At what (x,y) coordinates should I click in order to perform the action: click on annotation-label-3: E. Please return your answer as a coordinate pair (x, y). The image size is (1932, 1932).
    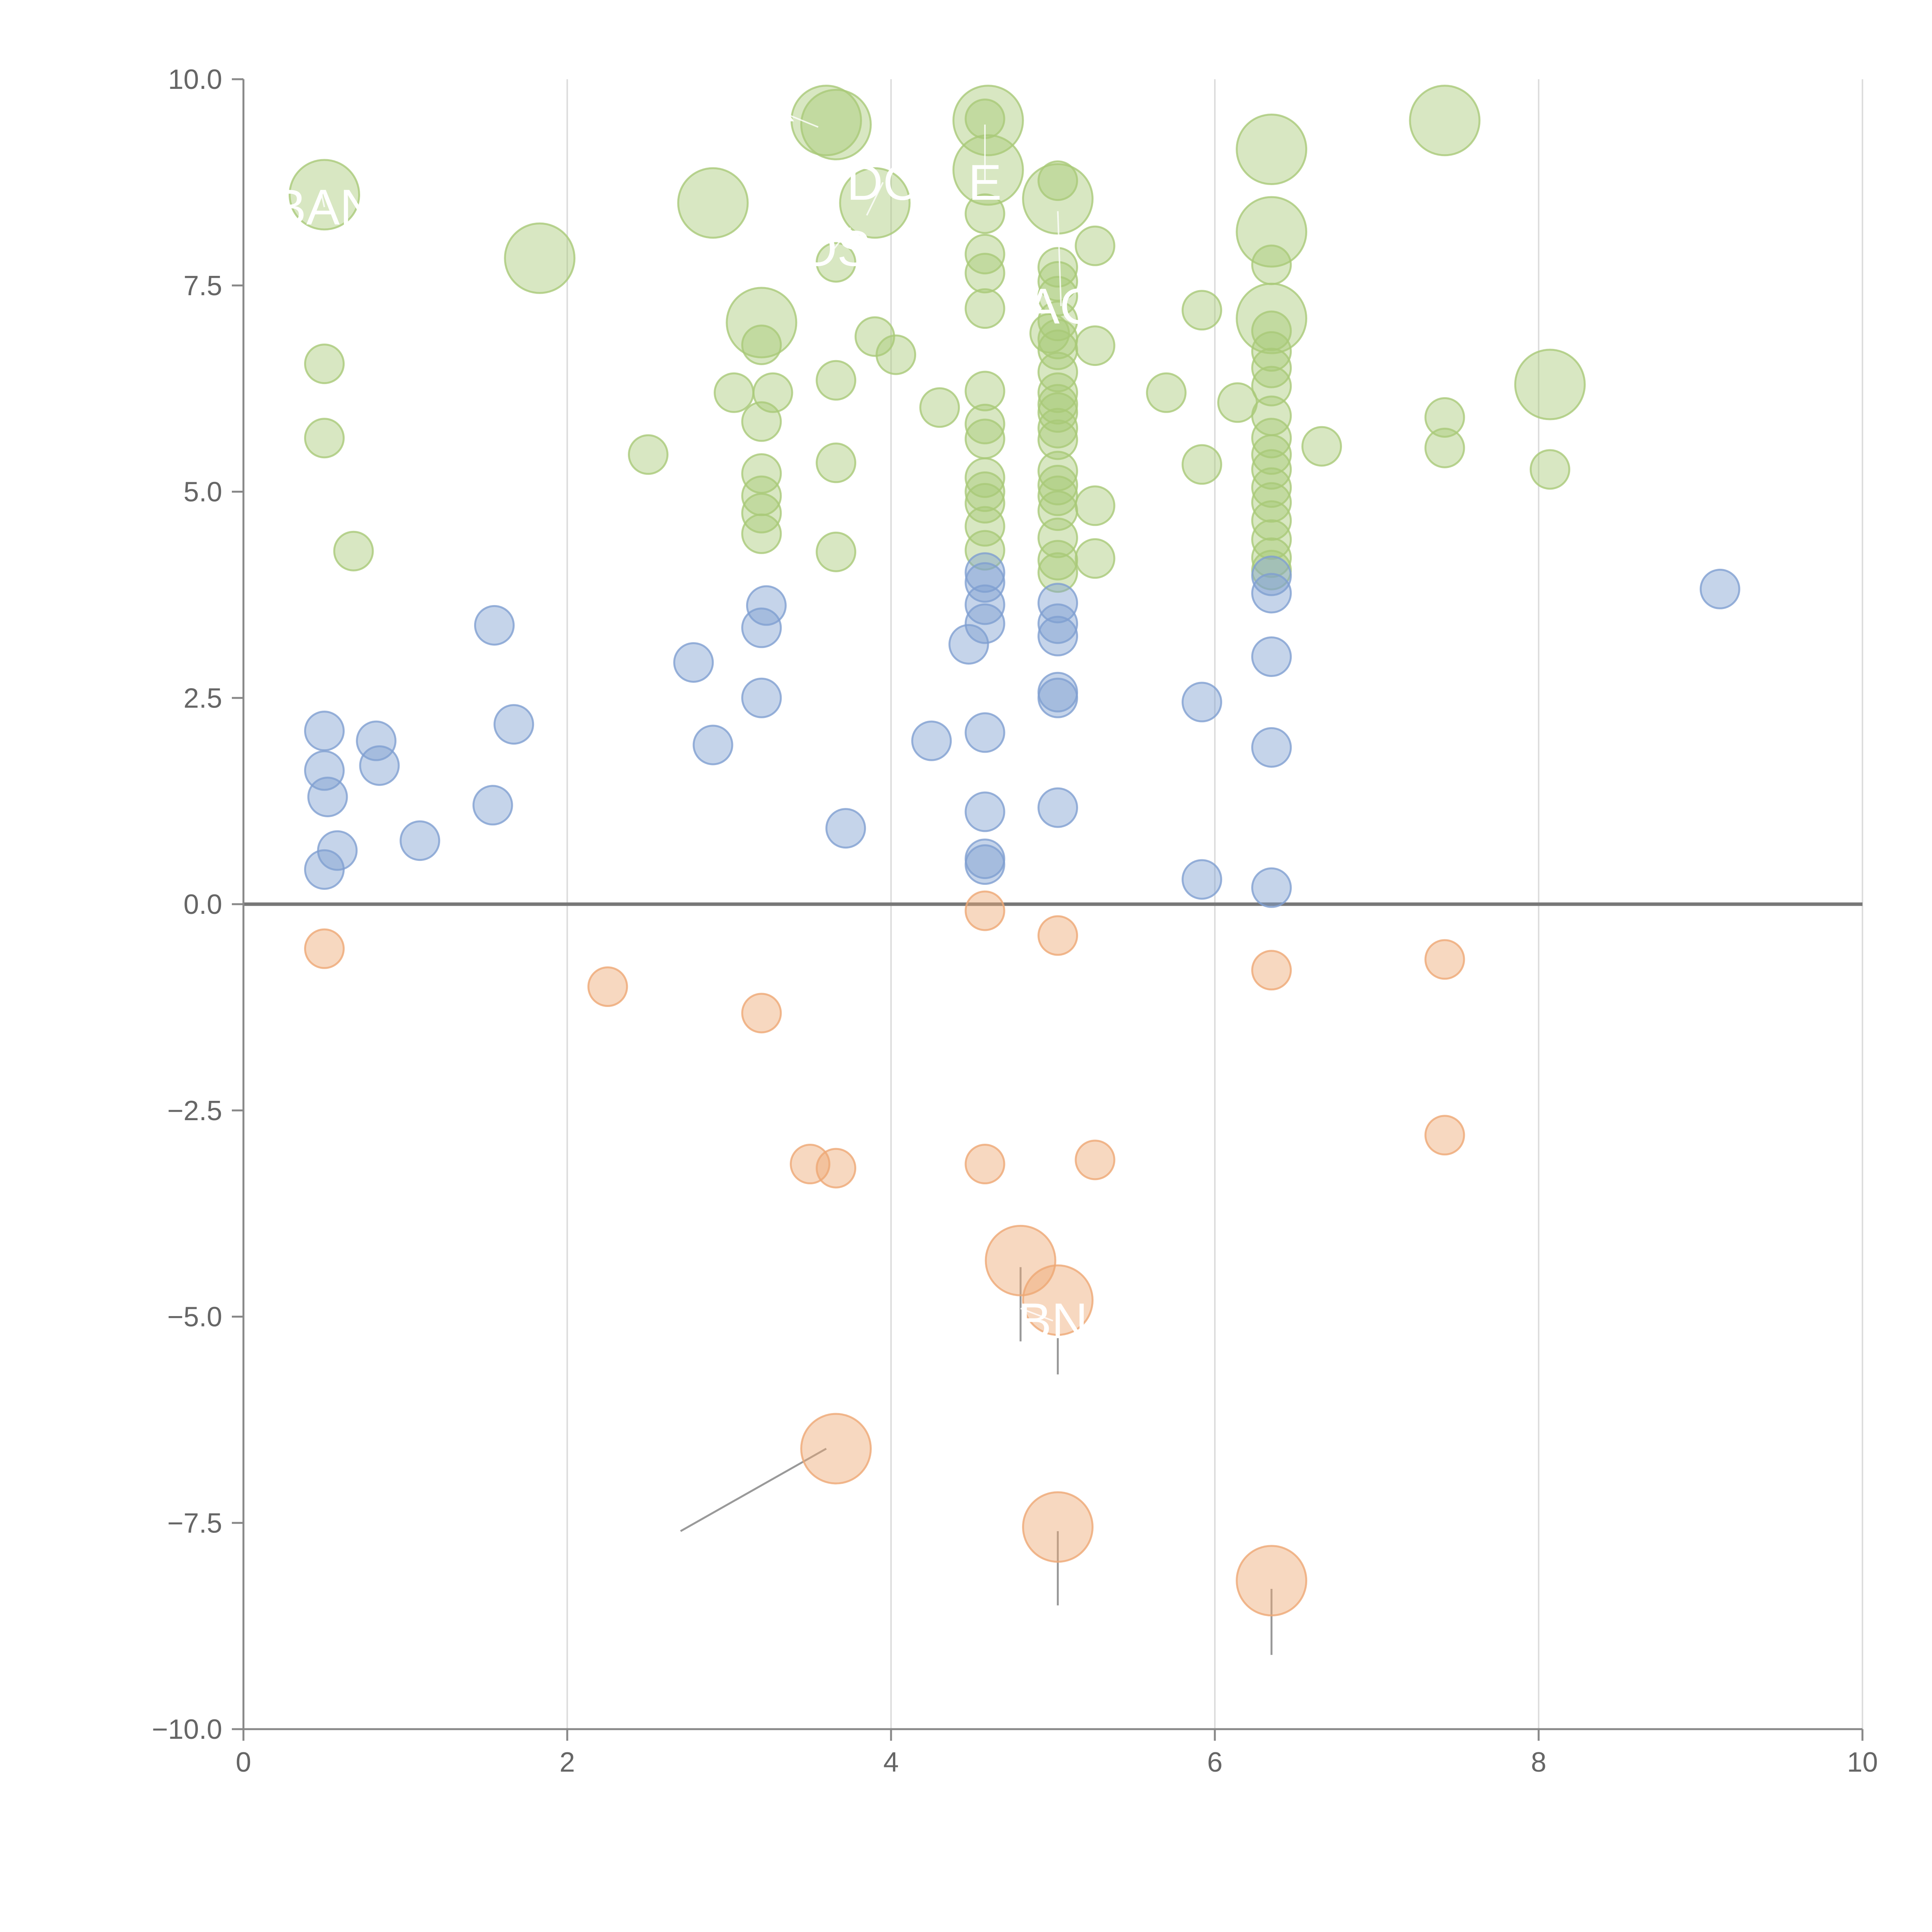
    Looking at the image, I should click on (985, 183).